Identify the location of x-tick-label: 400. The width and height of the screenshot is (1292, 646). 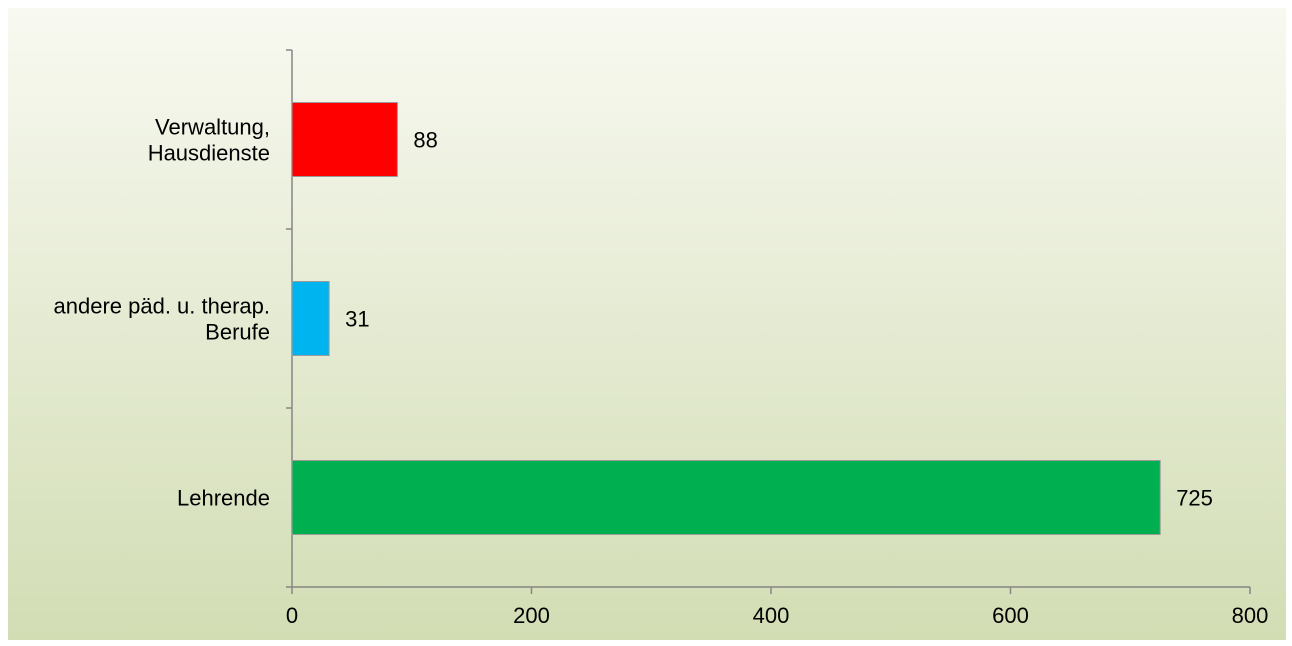
(771, 615).